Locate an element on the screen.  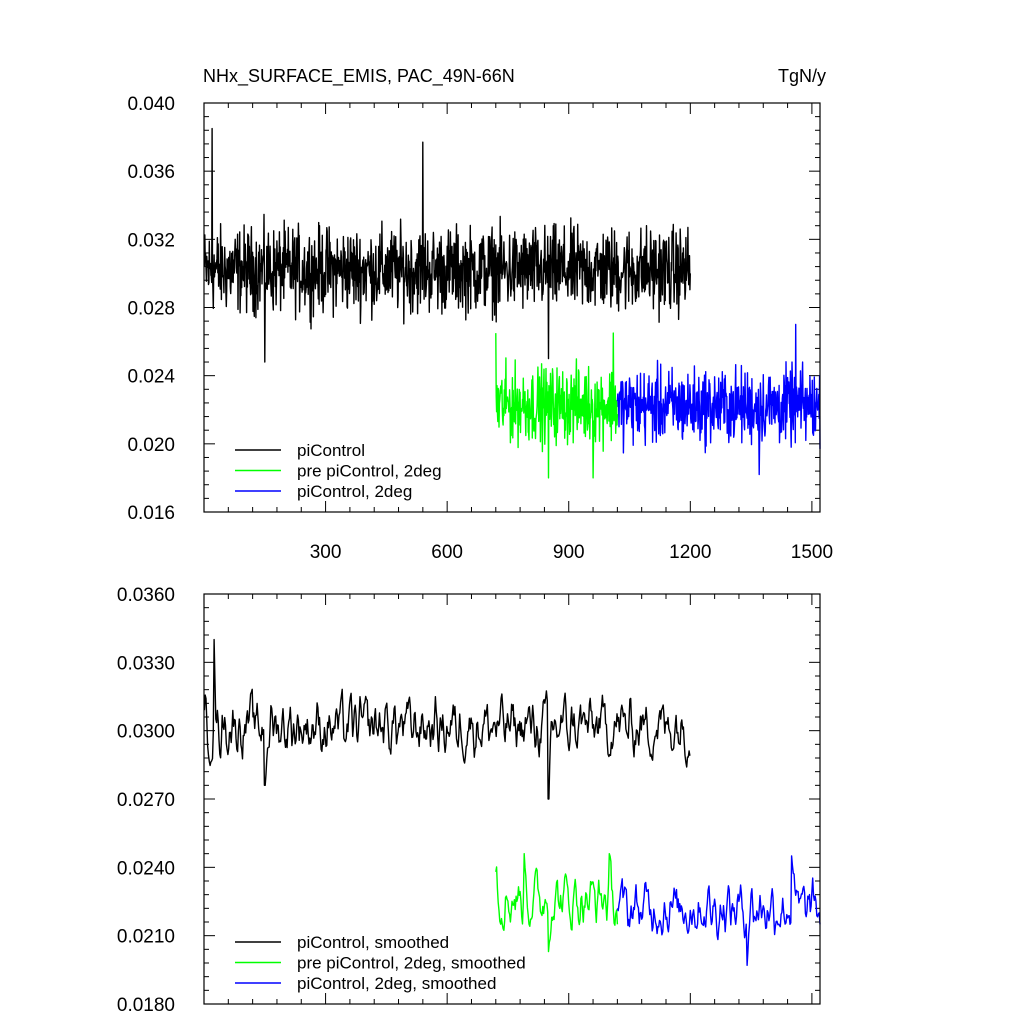
y-tick-label: 0.0300 is located at coordinates (146, 732).